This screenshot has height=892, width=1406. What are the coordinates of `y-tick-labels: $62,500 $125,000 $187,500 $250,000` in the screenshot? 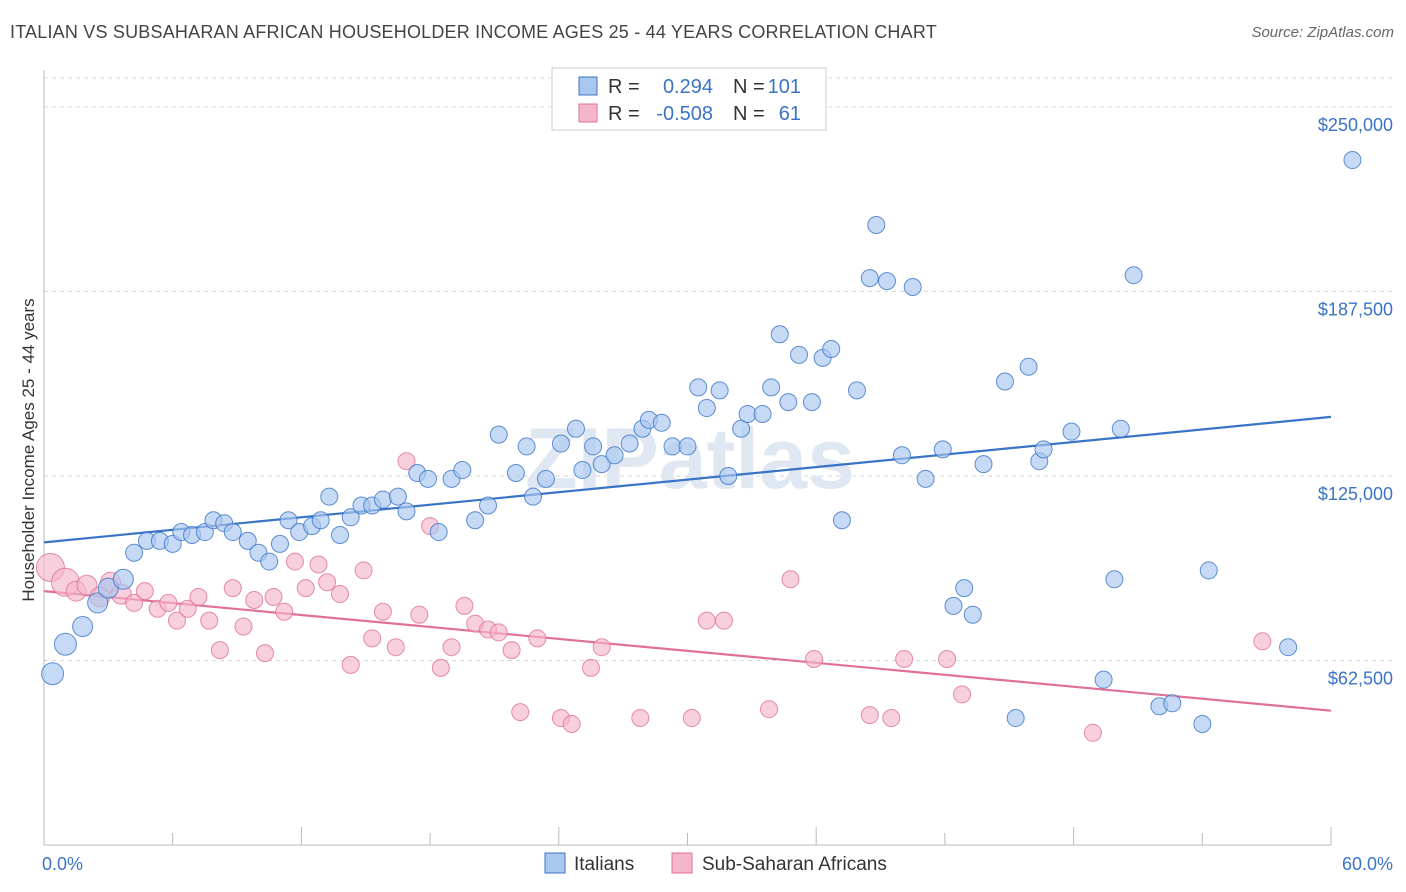 It's located at (1355, 402).